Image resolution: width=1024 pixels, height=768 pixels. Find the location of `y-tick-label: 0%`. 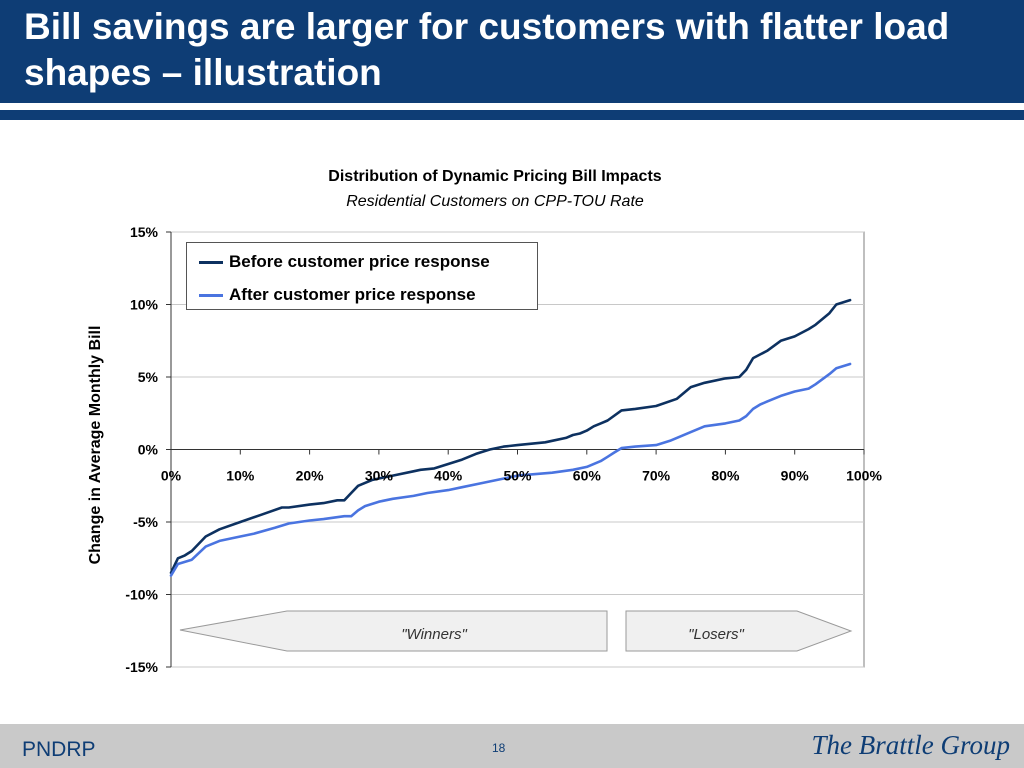

y-tick-label: 0% is located at coordinates (148, 450).